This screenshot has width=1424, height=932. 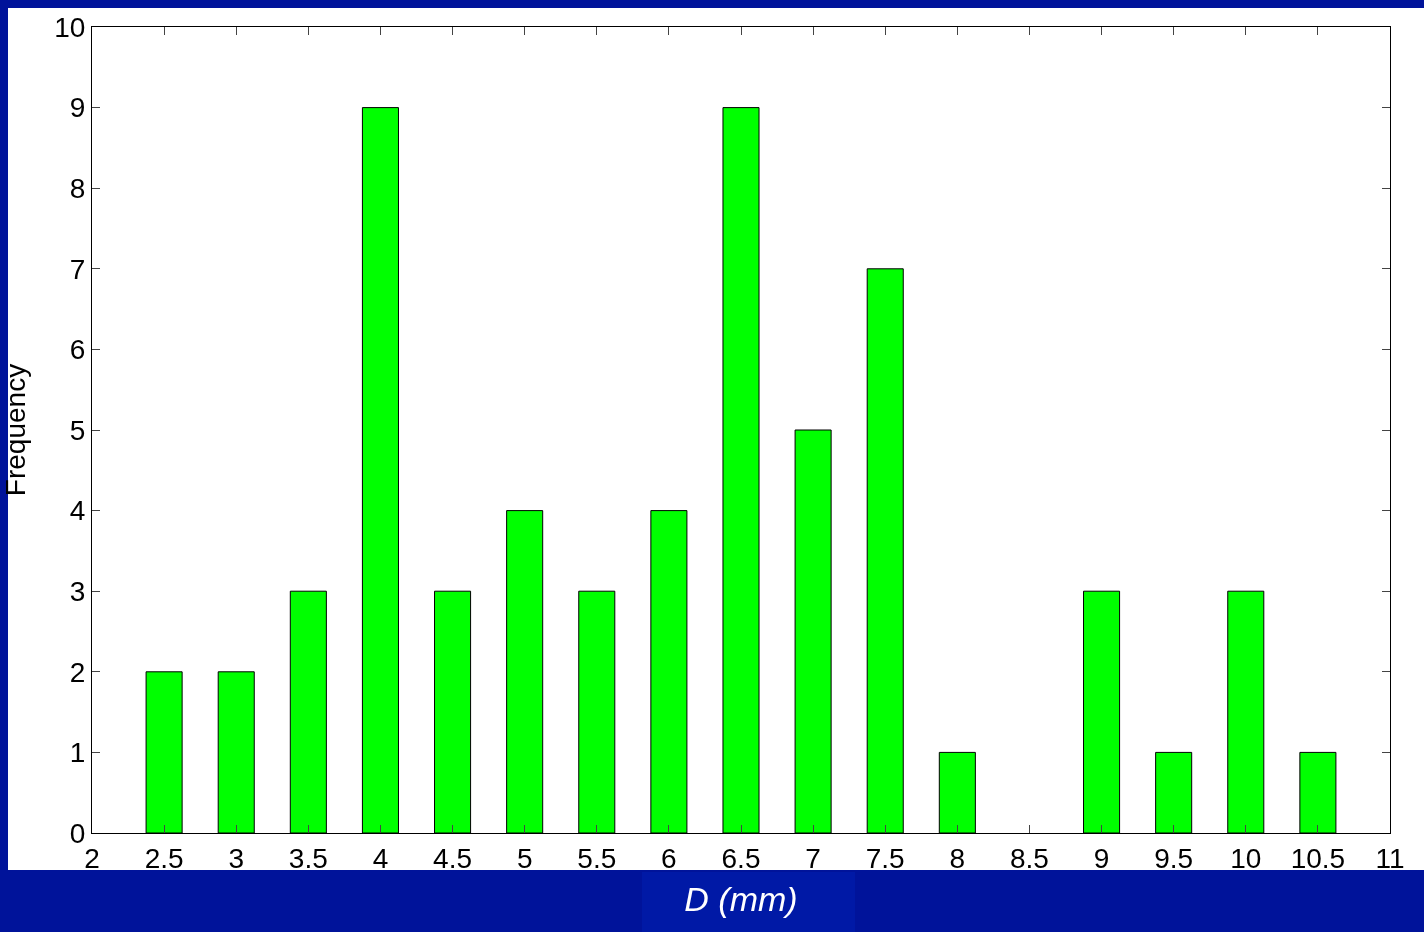 I want to click on x-tick-label: 6.5, so click(x=741, y=858).